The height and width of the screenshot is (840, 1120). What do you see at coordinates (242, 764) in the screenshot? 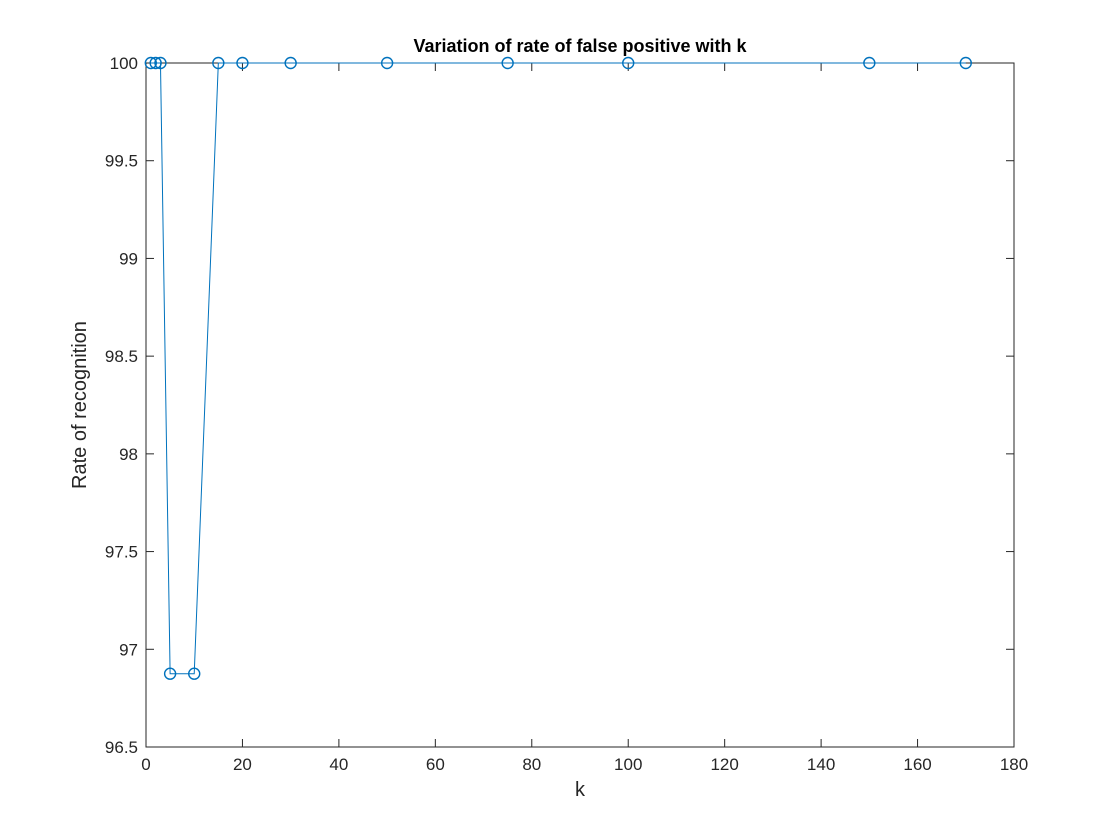
I see `x-tick-label: 20` at bounding box center [242, 764].